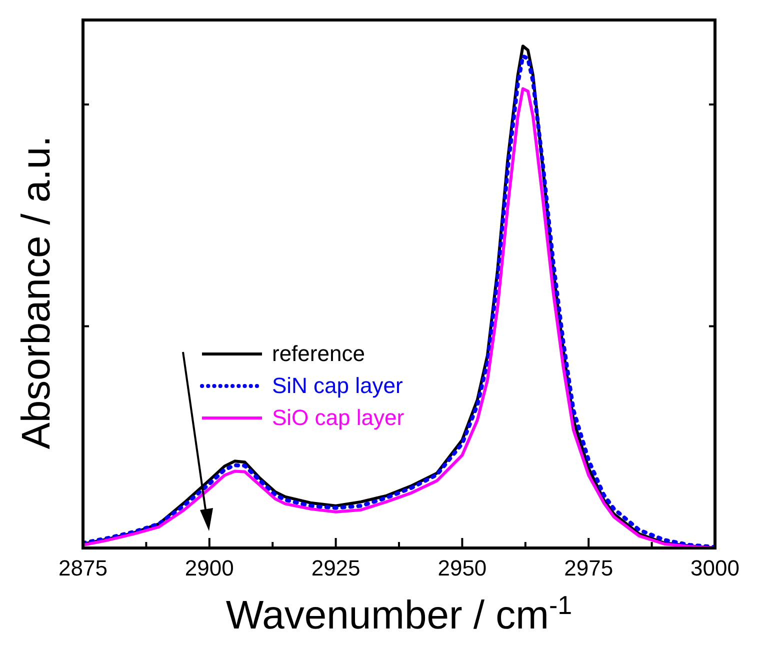  Describe the element at coordinates (337, 386) in the screenshot. I see `legend-label: SiN cap layer` at that location.